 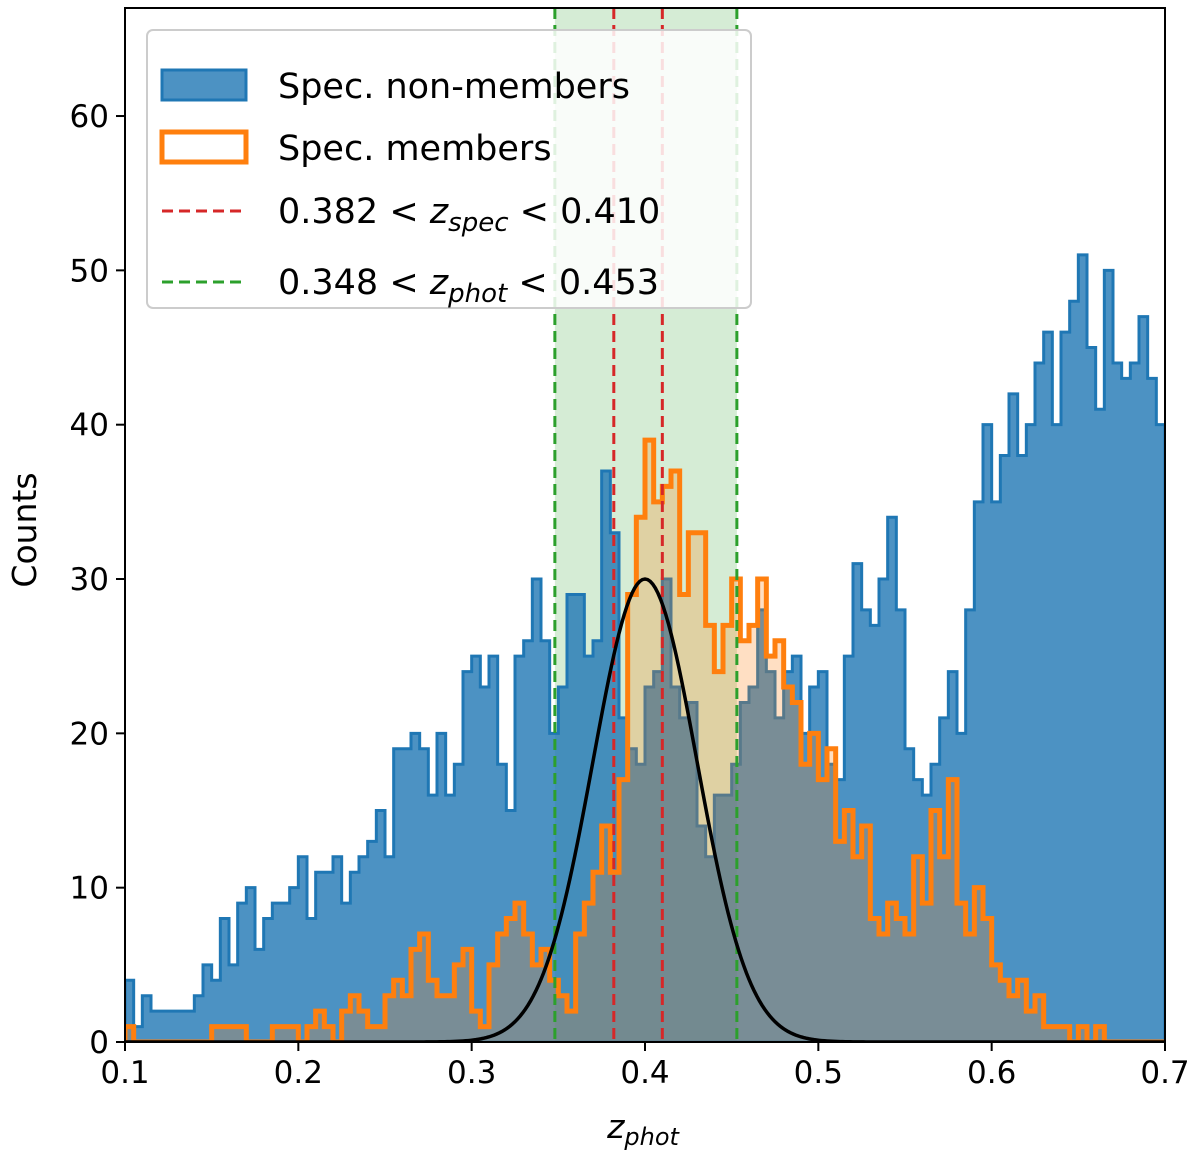 I want to click on legend-label-post: < 0.453, so click(x=583, y=283).